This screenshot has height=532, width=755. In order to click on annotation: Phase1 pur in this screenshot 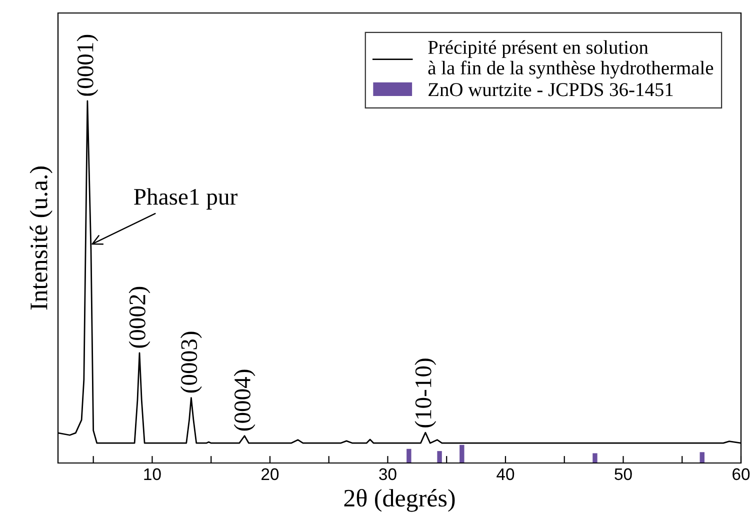, I will do `click(186, 199)`.